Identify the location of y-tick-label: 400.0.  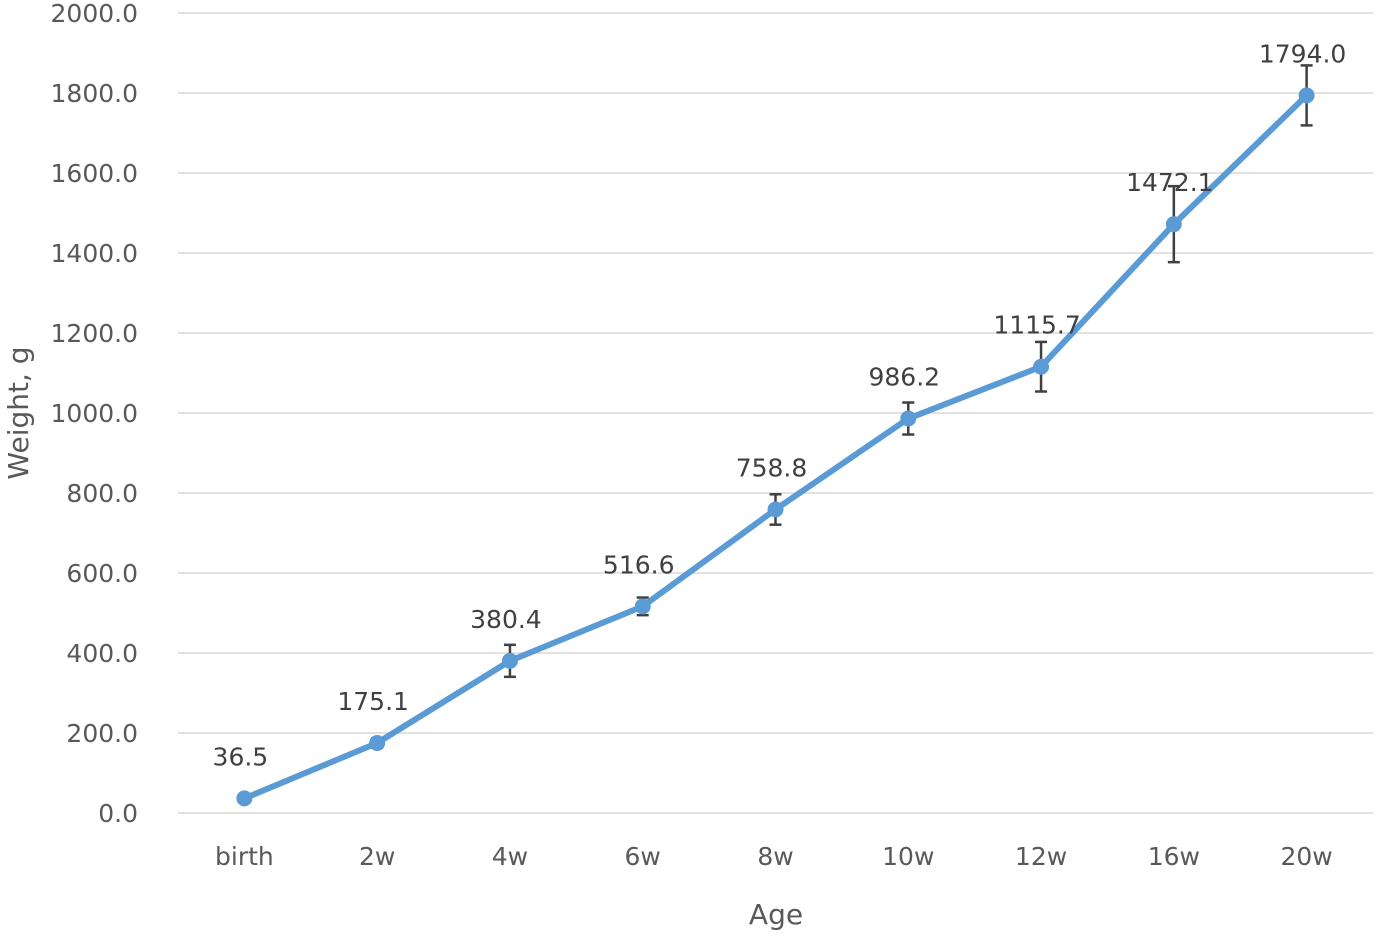
(102, 653).